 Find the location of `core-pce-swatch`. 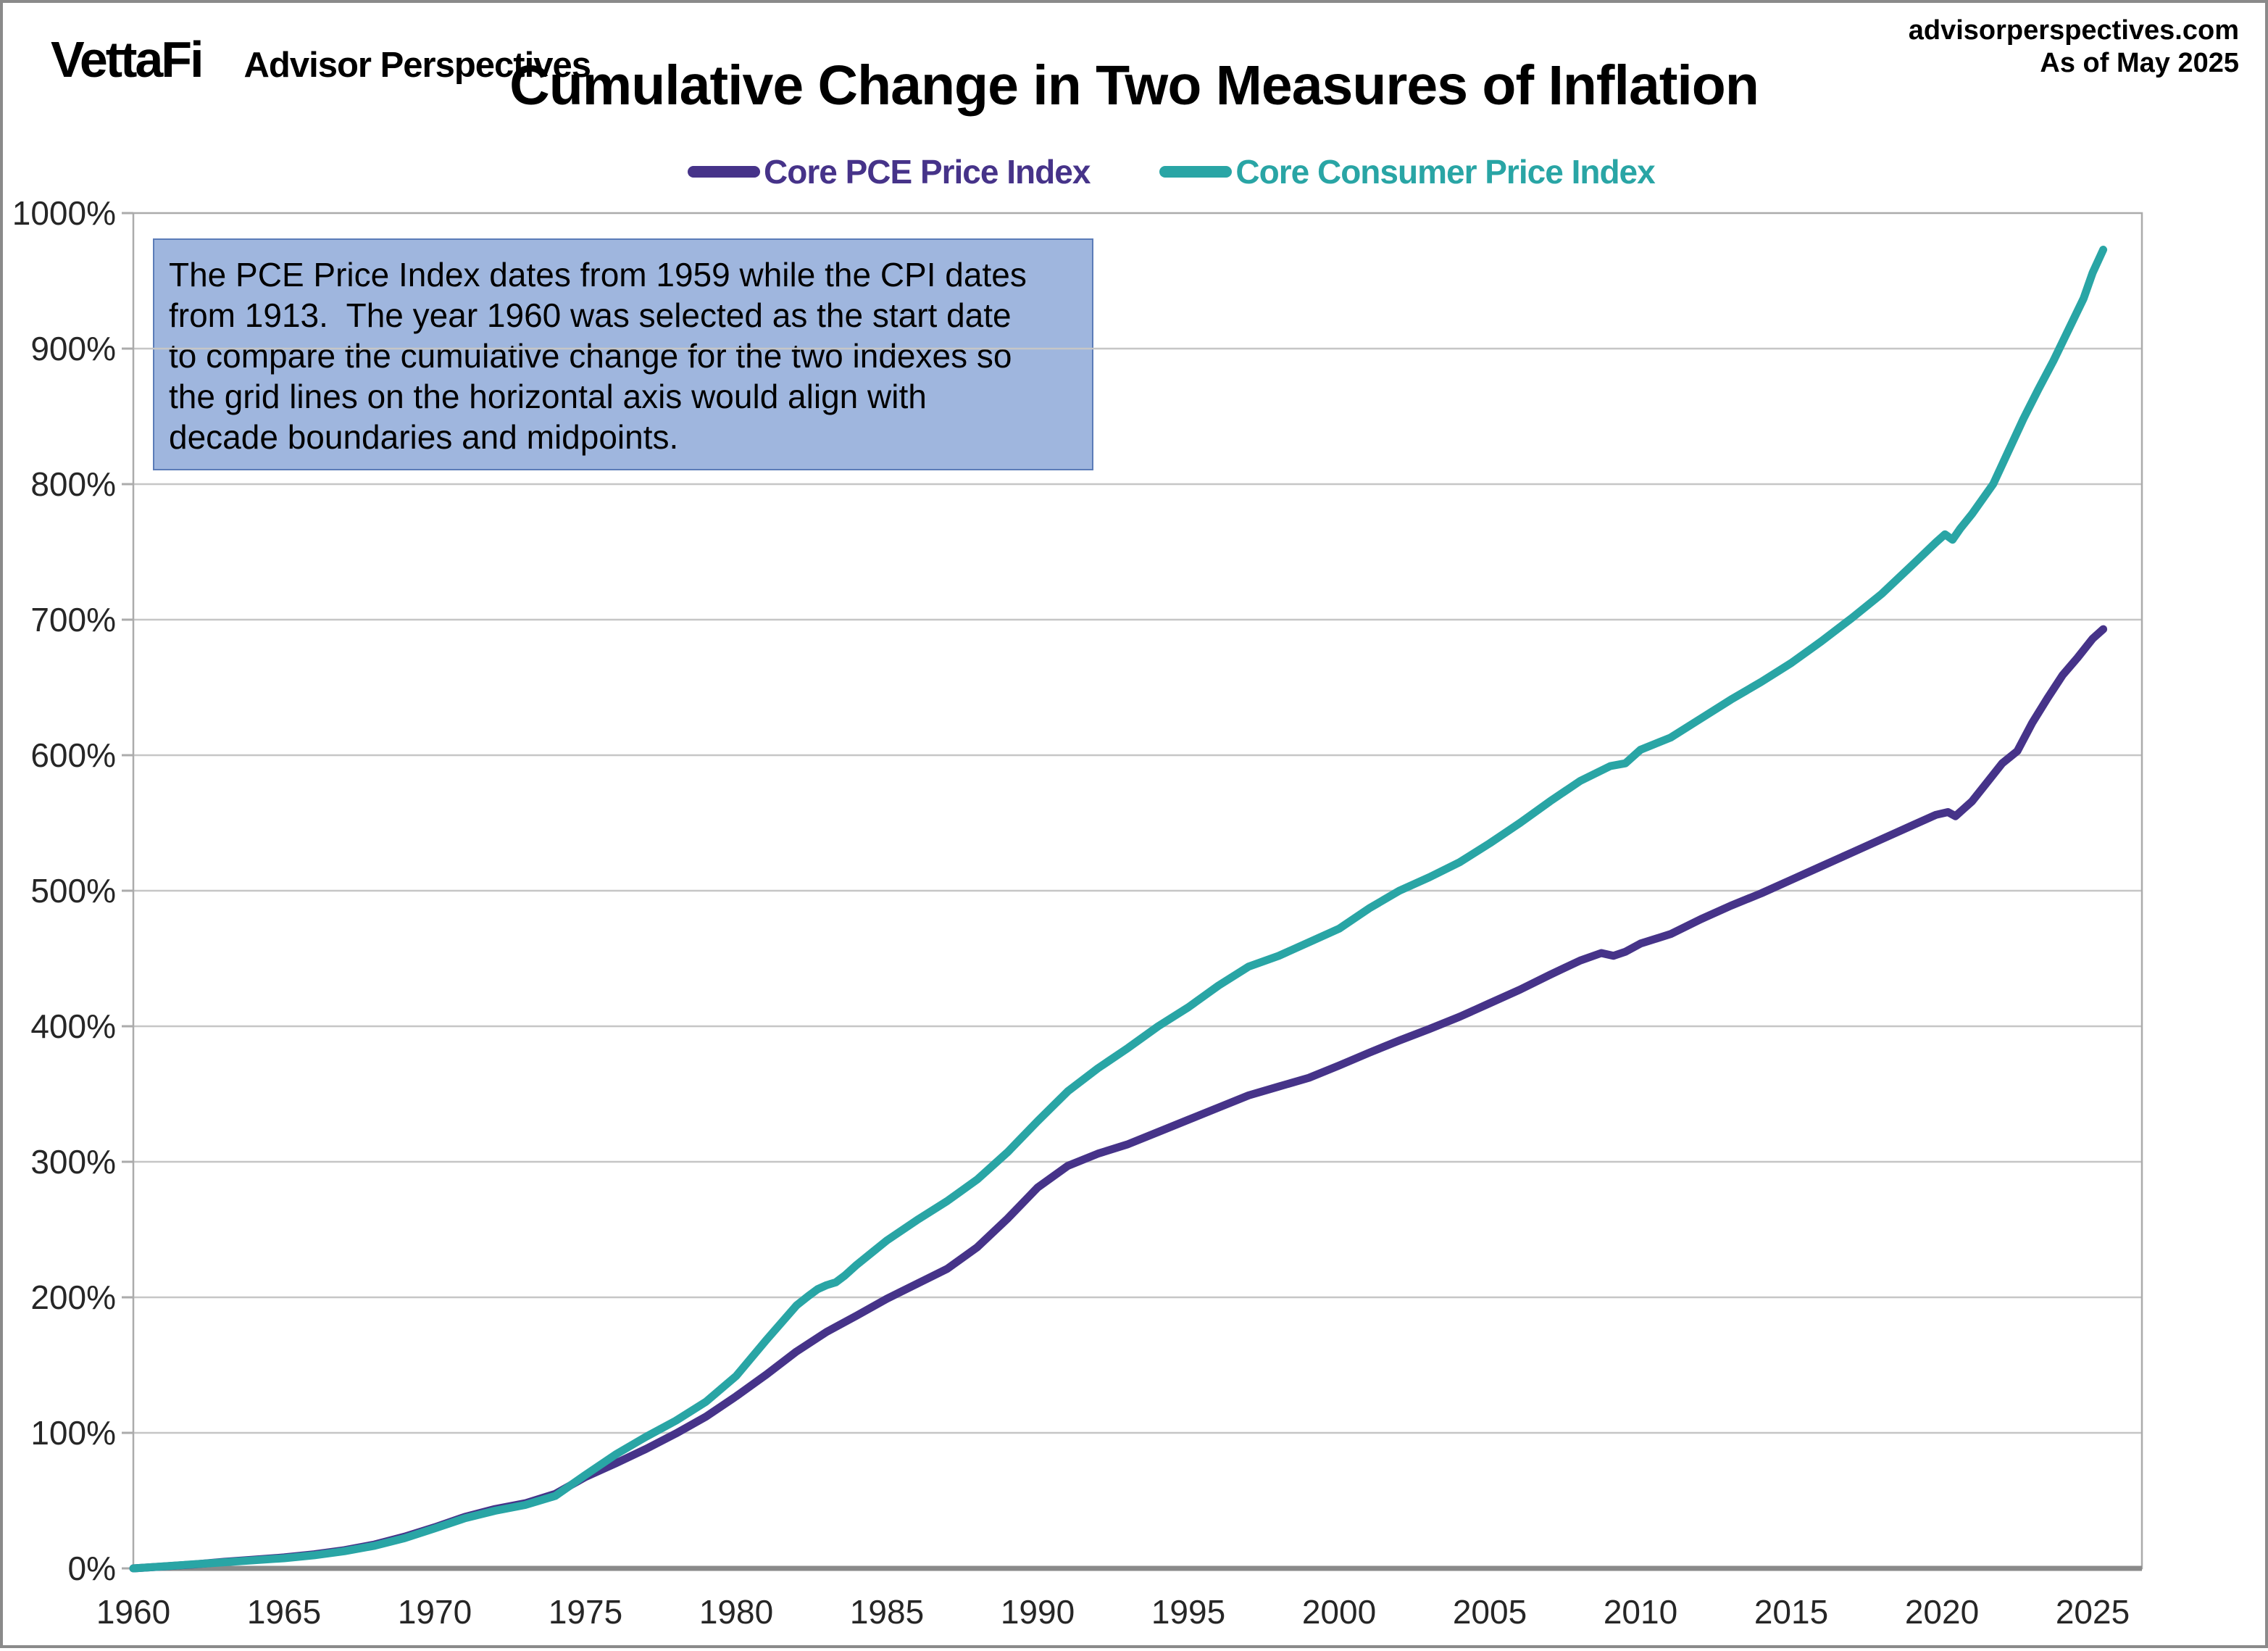

core-pce-swatch is located at coordinates (724, 172).